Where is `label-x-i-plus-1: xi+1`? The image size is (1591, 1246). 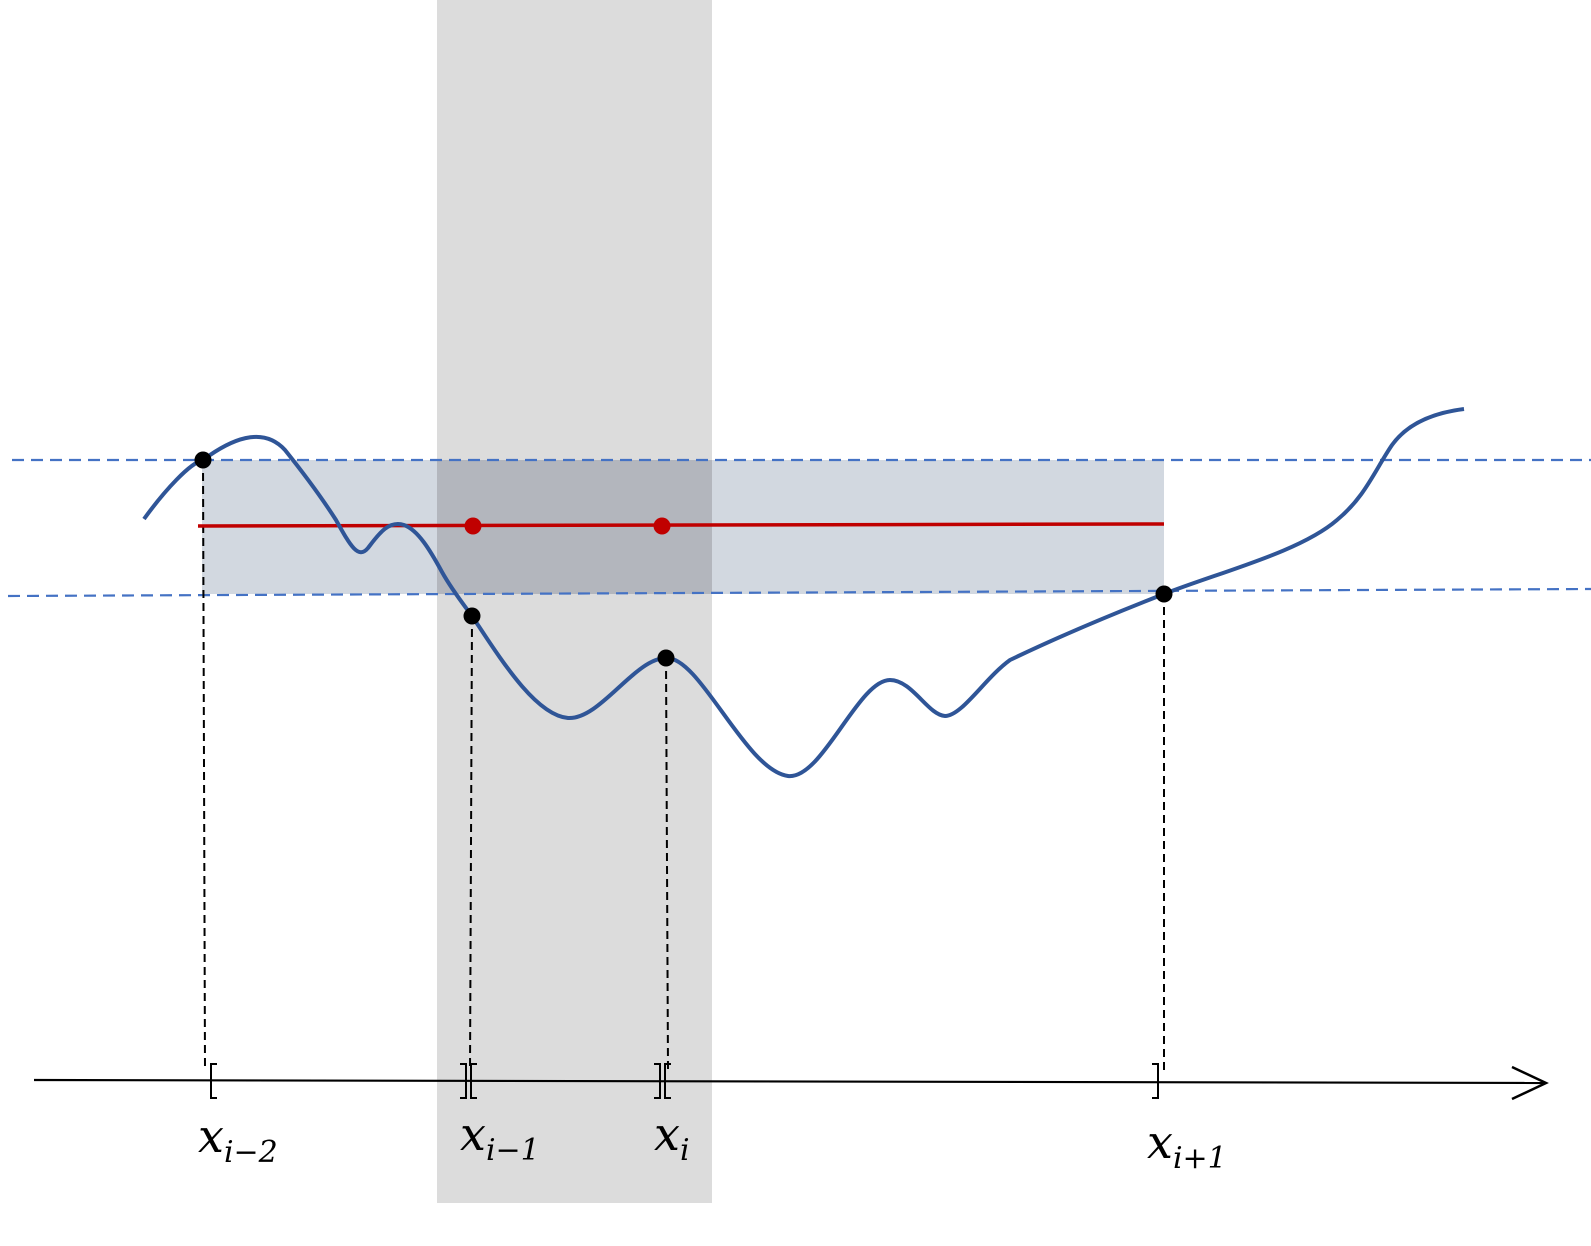
label-x-i-plus-1: xi+1 is located at coordinates (1187, 1145).